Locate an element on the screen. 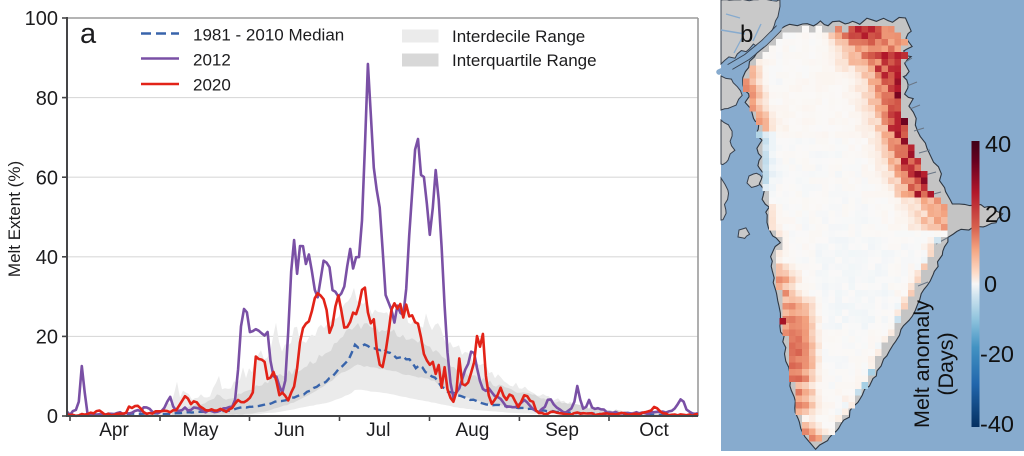 The width and height of the screenshot is (1024, 456). svg-text: Aug is located at coordinates (472, 430).